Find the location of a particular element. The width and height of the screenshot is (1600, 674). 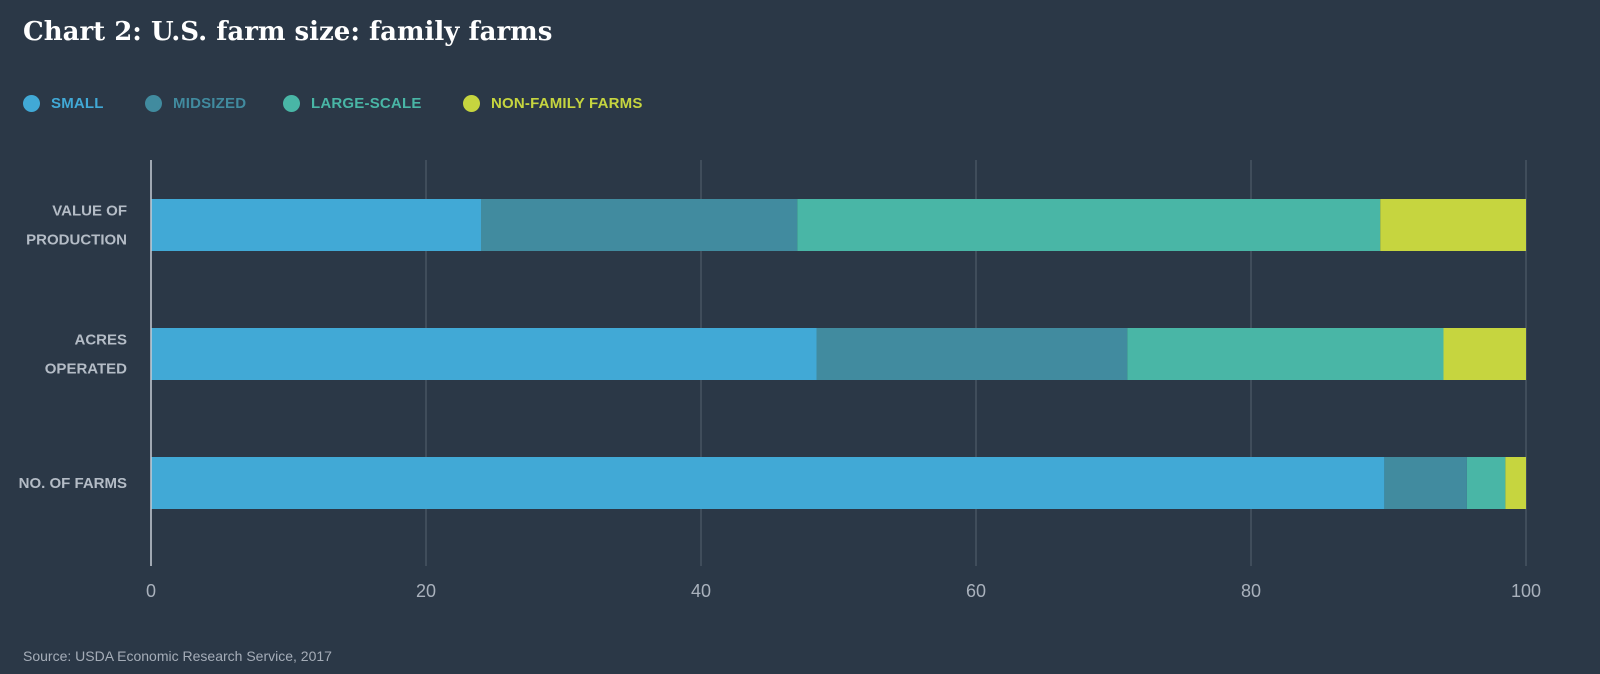

x-tick-label: 20 is located at coordinates (426, 591).